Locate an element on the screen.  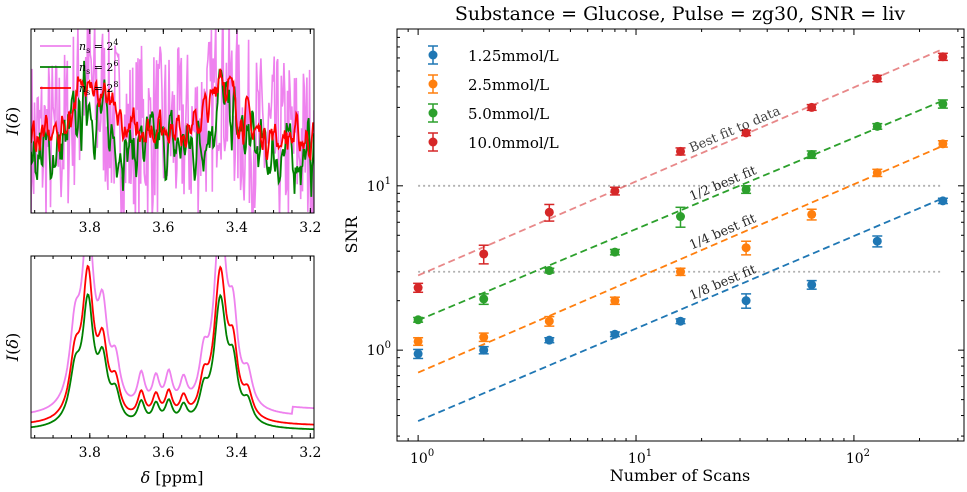
axes-frame-bottom is located at coordinates (172, 347).